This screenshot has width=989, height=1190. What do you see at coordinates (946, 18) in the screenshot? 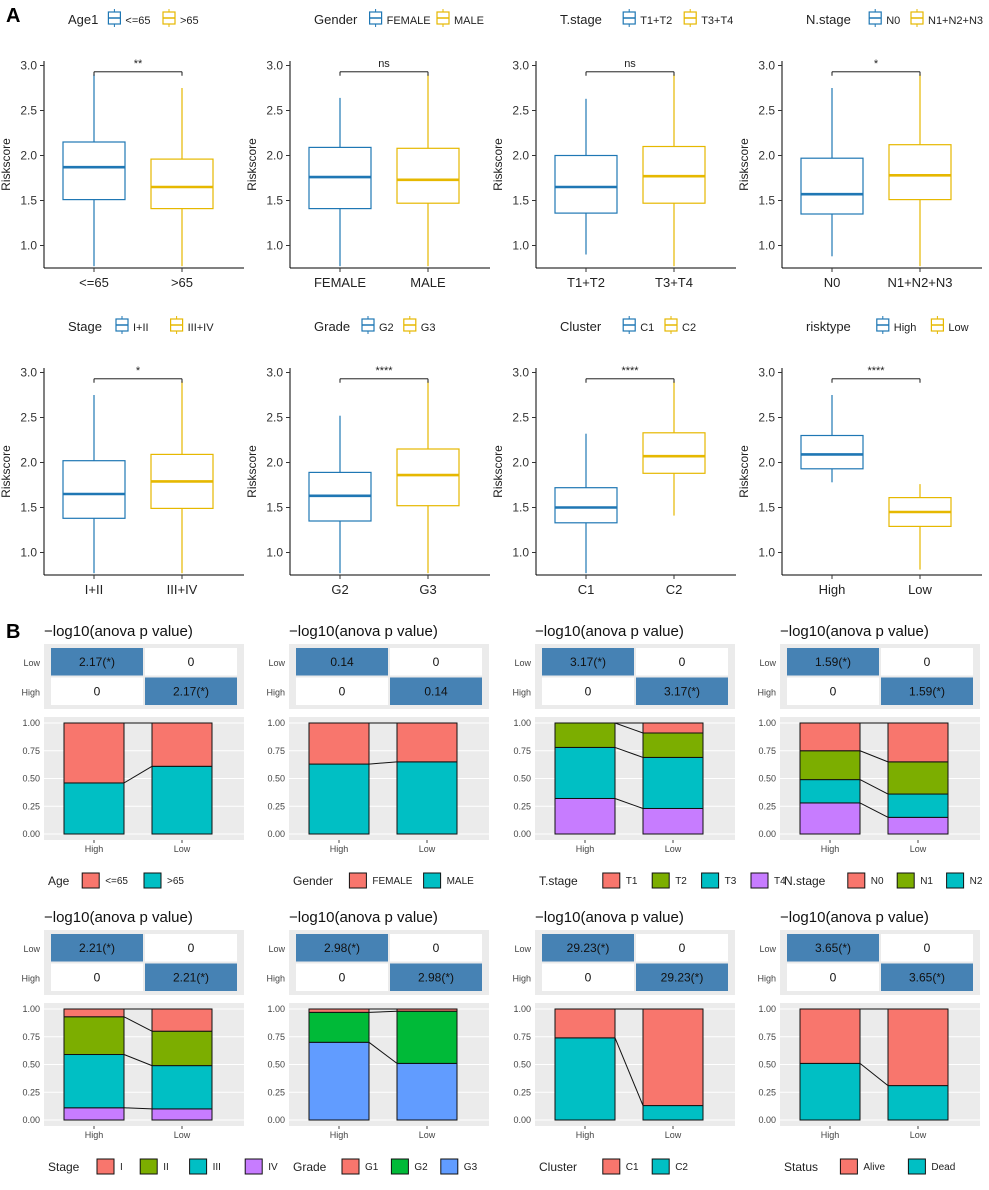
I see `legend-key: N1+N2+N3` at bounding box center [946, 18].